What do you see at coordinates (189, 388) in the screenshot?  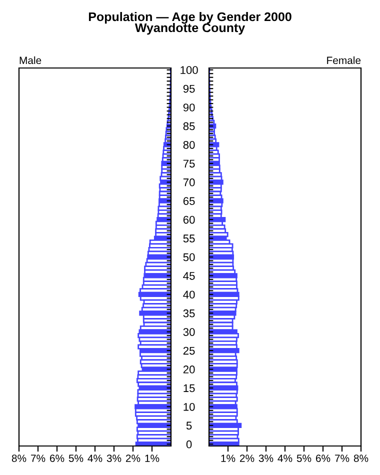 I see `y-tick-label: 15` at bounding box center [189, 388].